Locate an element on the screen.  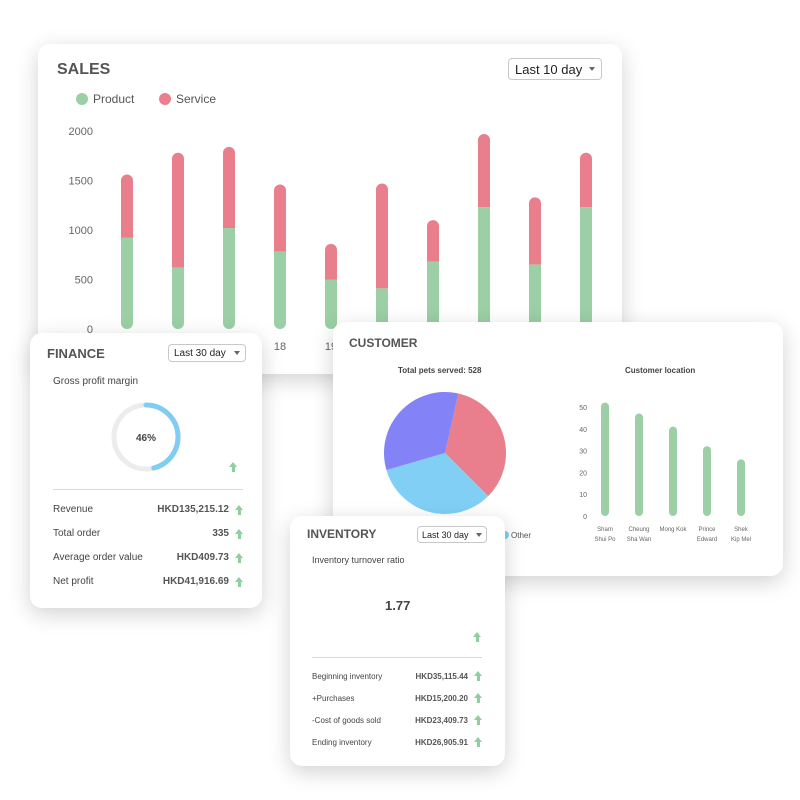
legend-product: Product is located at coordinates (105, 99).